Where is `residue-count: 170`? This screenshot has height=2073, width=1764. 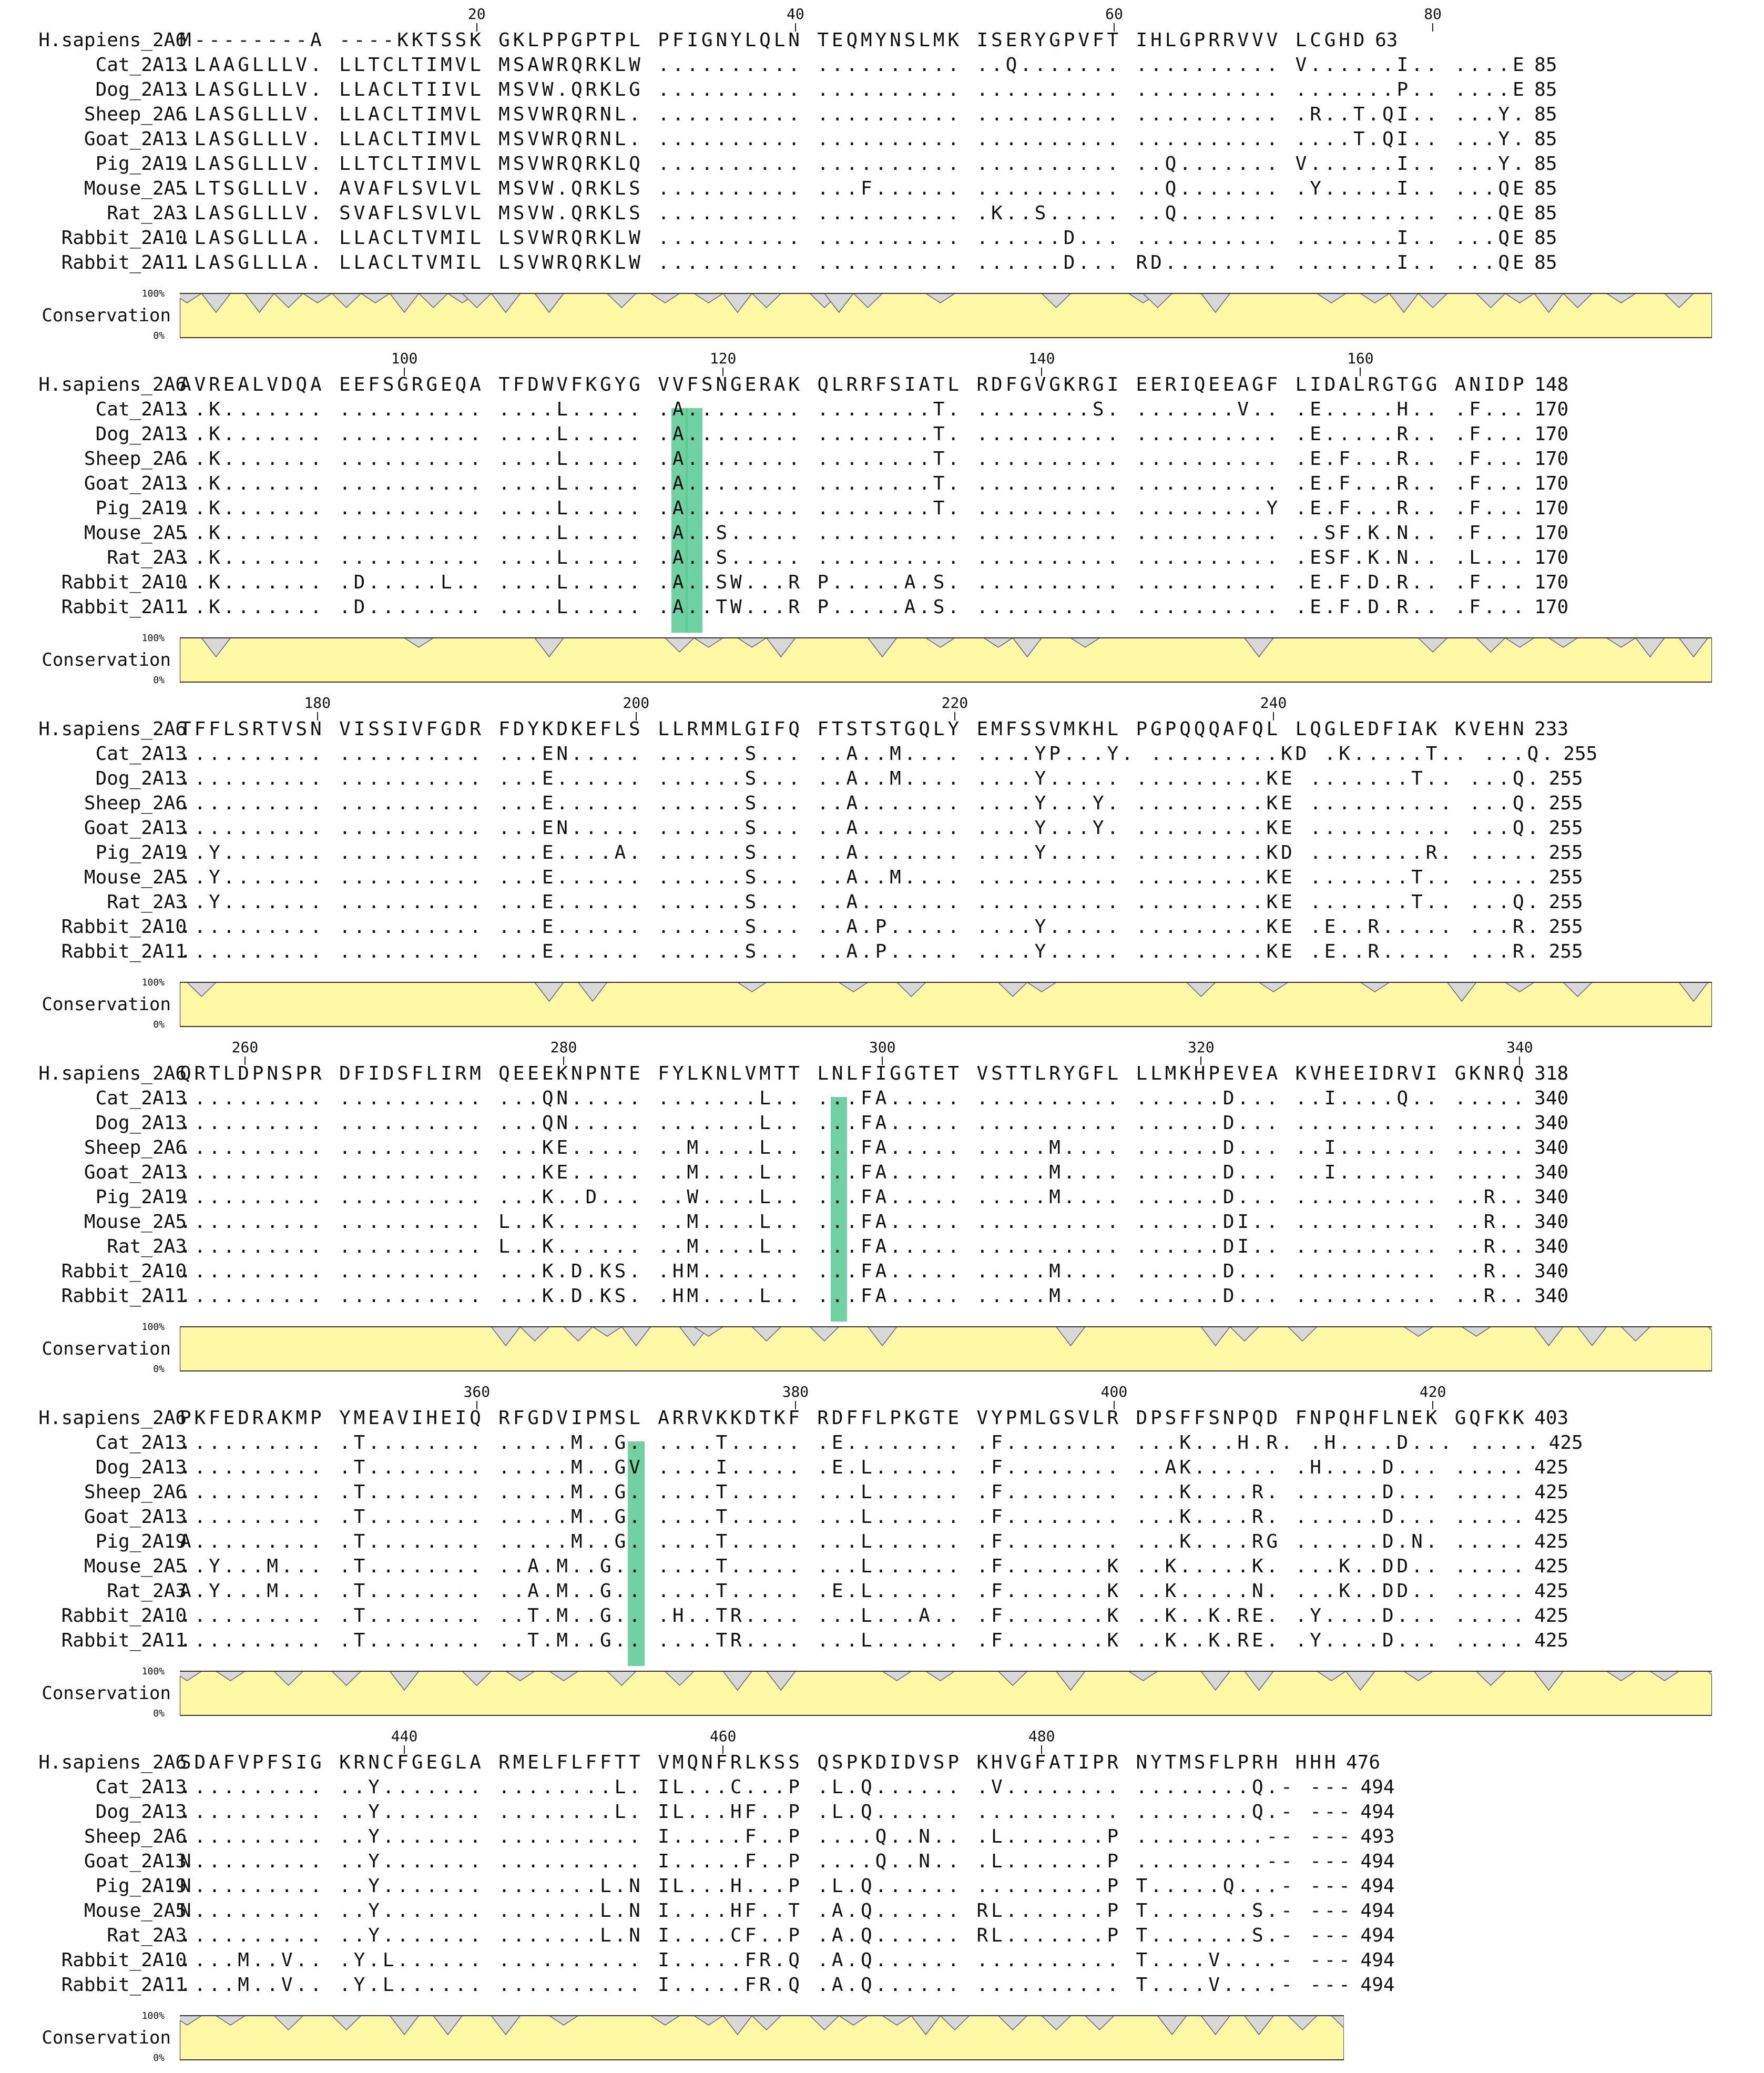
residue-count: 170 is located at coordinates (1551, 533).